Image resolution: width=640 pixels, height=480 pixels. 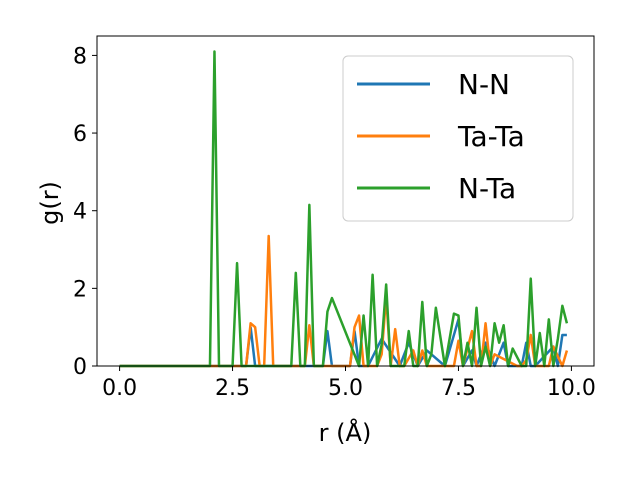 What do you see at coordinates (484, 84) in the screenshot?
I see `legend-label-n-n: N-N` at bounding box center [484, 84].